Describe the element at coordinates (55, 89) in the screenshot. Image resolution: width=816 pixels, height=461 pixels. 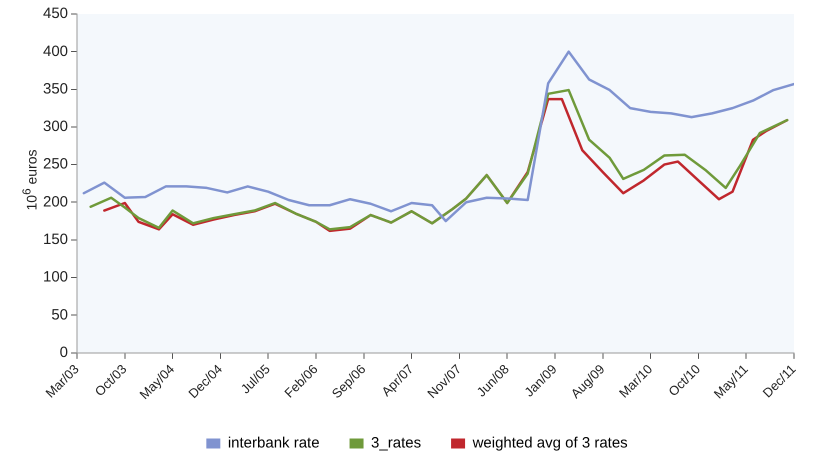
I see `y-tick-label: 350` at that location.